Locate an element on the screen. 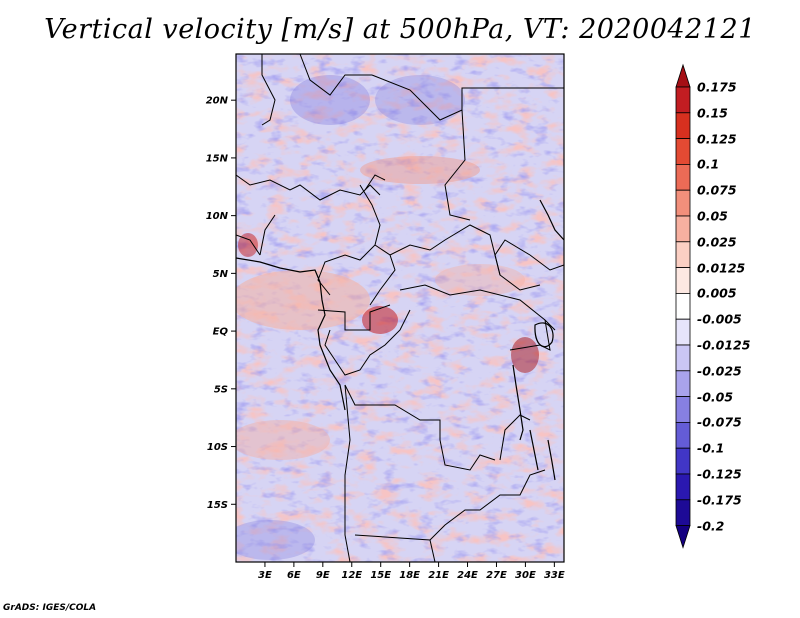 This screenshot has width=800, height=618. colorbar-label: -0.0125 is located at coordinates (724, 345).